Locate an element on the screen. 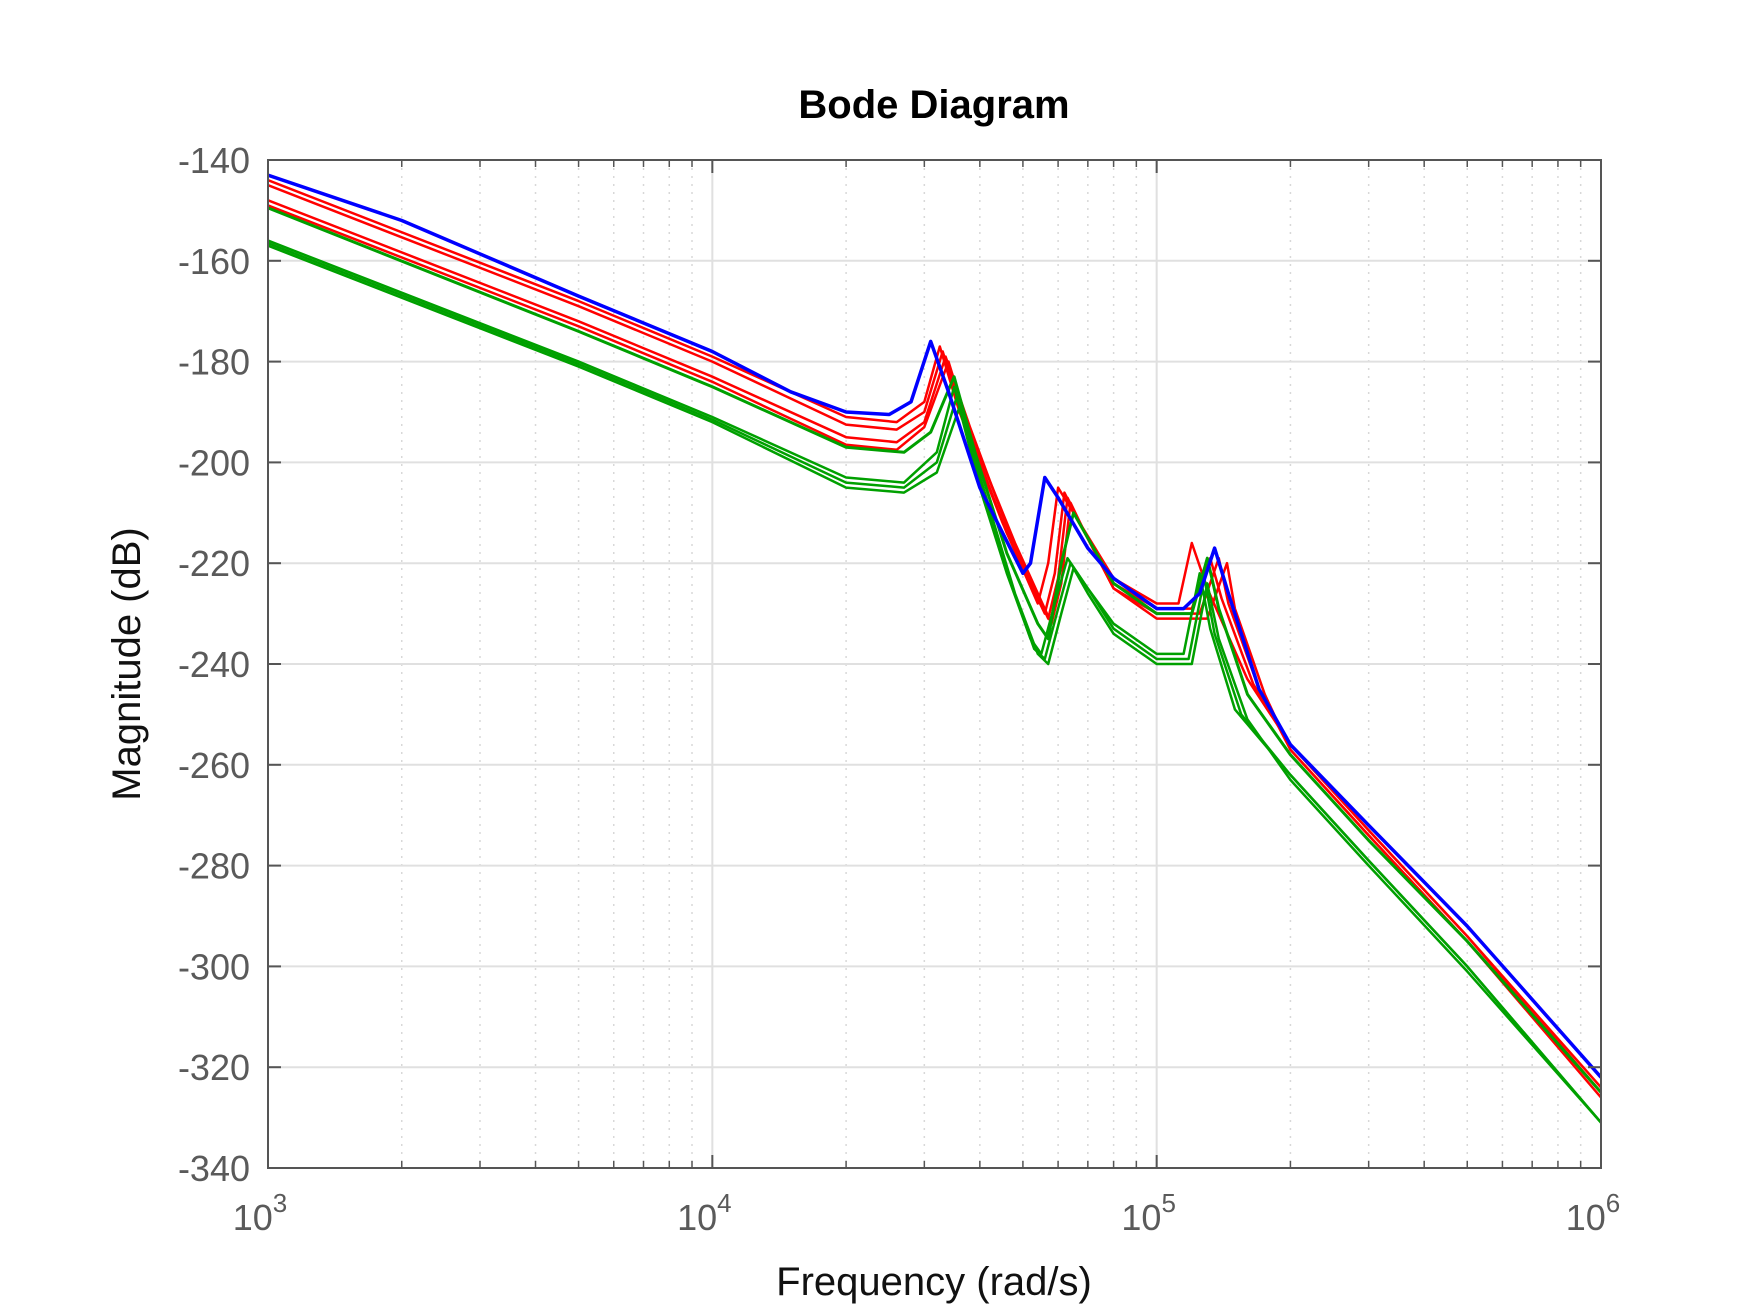 This screenshot has height=1306, width=1750. y-axis-label: Magnitude (dB) is located at coordinates (127, 663).